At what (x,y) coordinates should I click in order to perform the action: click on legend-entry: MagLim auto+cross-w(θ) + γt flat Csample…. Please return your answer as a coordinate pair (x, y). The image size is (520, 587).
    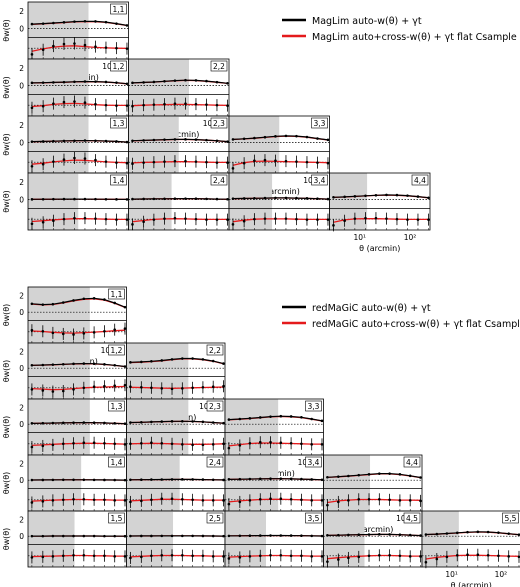
    Looking at the image, I should click on (416, 37).